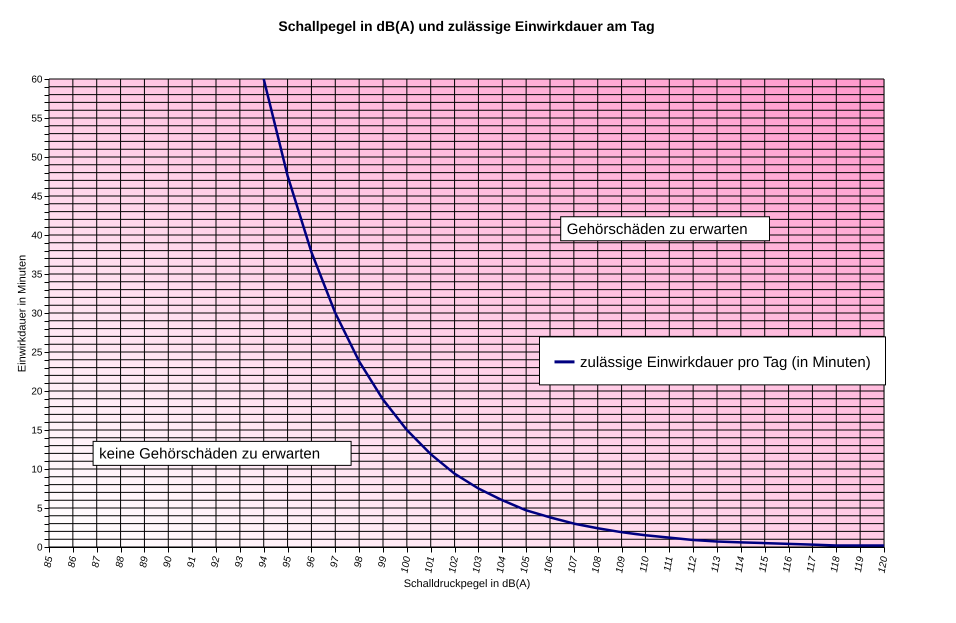 This screenshot has height=623, width=956. I want to click on annotation: Gehörschäden zu erwarten, so click(657, 229).